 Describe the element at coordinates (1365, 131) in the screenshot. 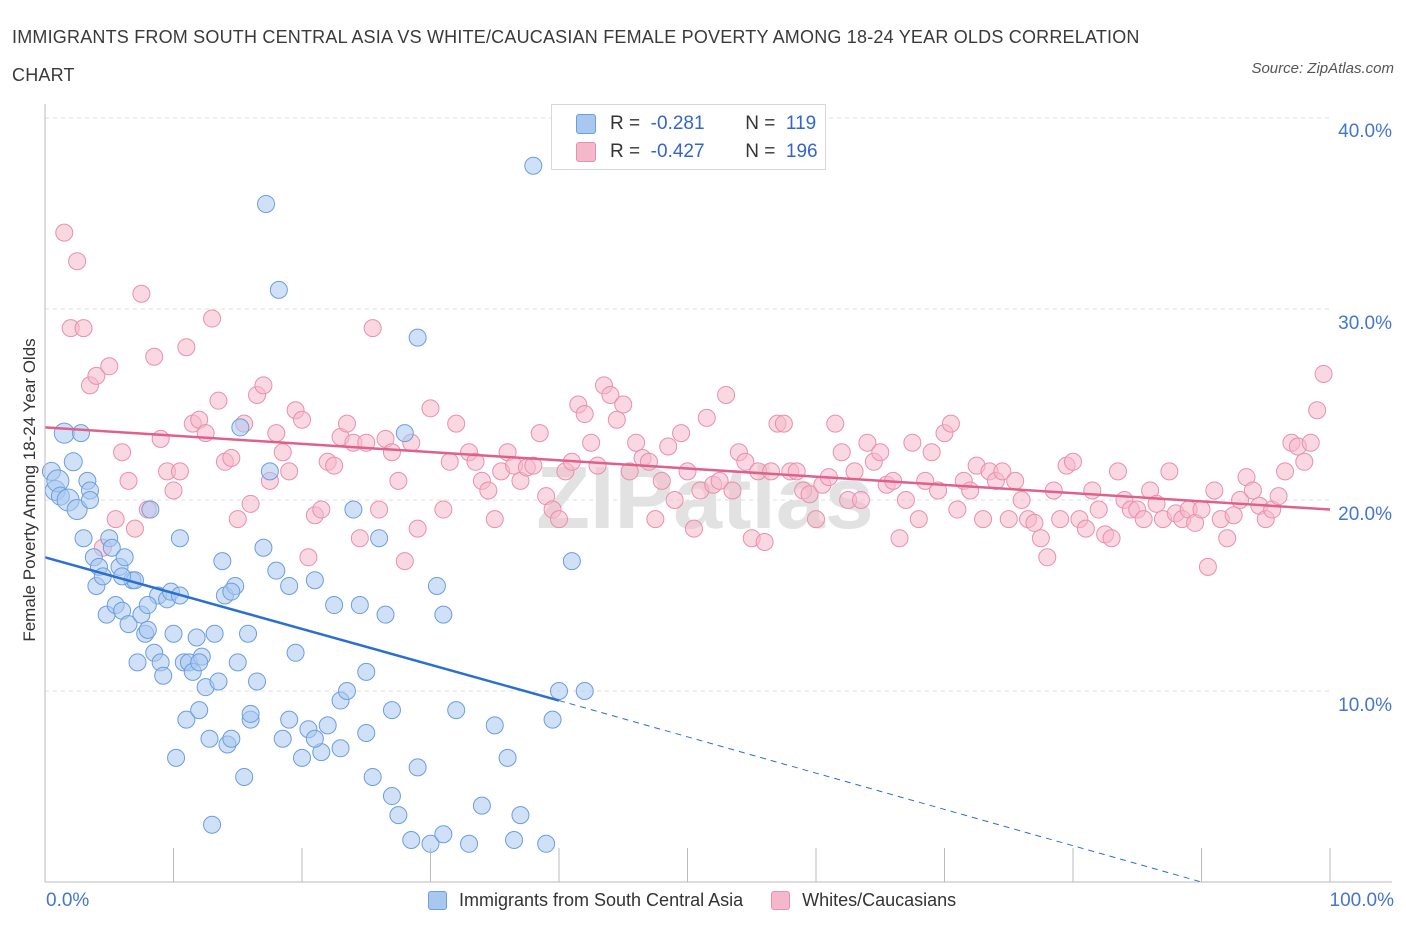

I see `y-tick-label: 40.0%` at that location.